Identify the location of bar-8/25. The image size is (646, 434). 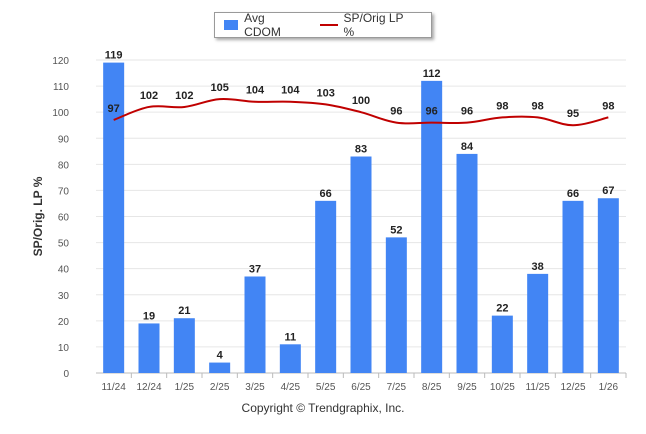
(432, 226).